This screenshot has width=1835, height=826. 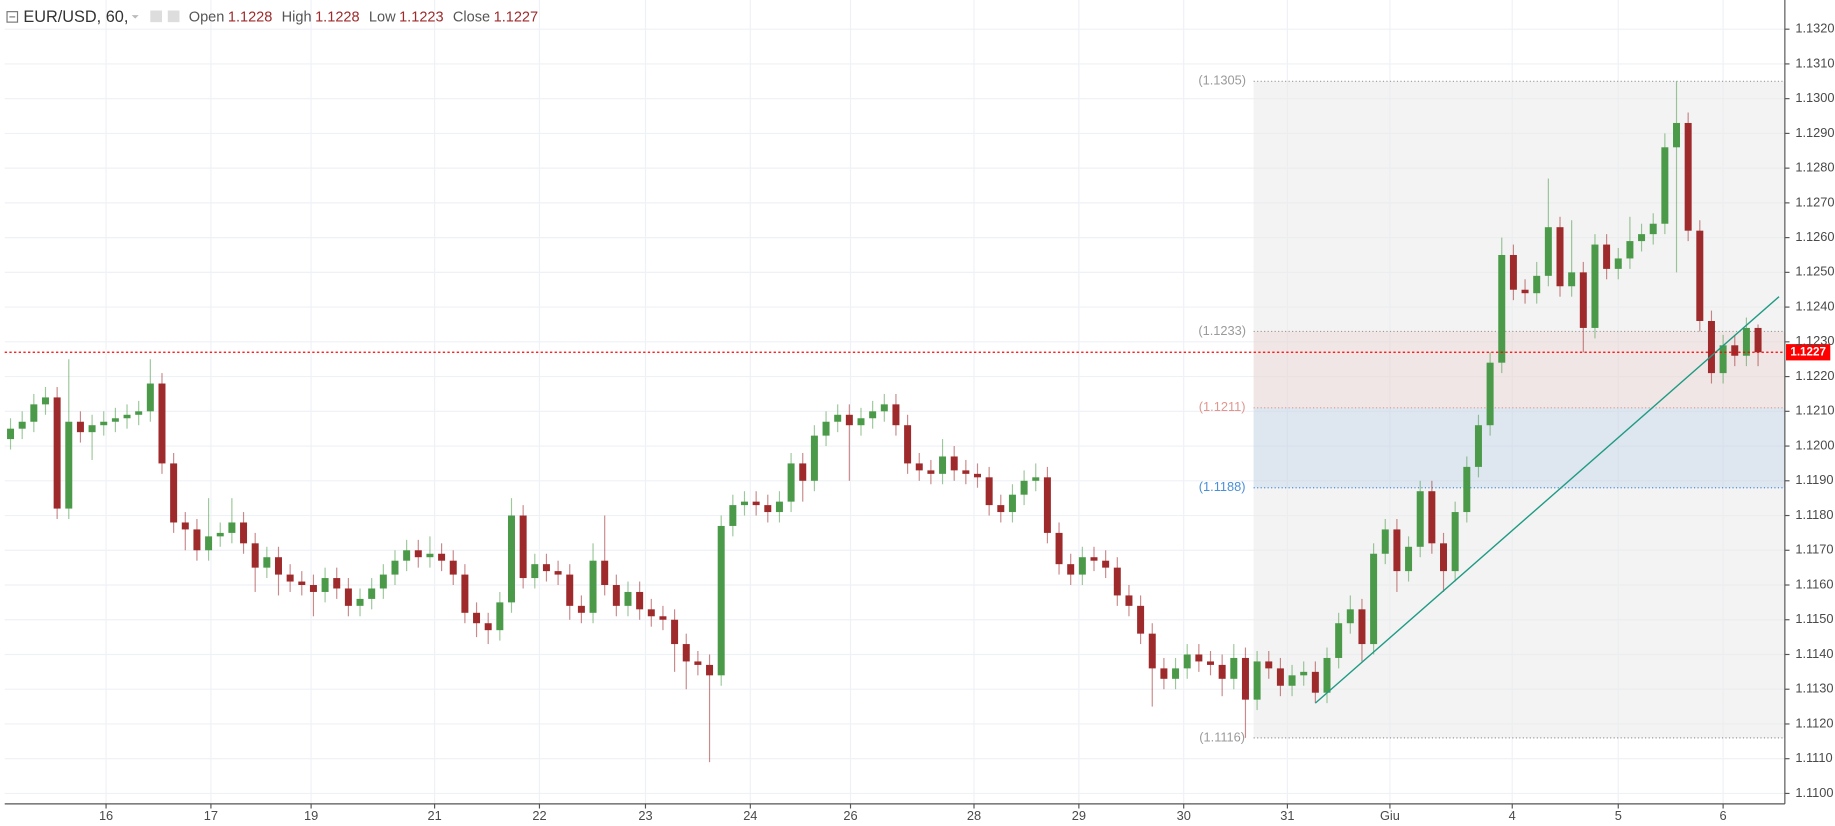 What do you see at coordinates (1814, 410) in the screenshot?
I see `y-tick-label: 1.1210` at bounding box center [1814, 410].